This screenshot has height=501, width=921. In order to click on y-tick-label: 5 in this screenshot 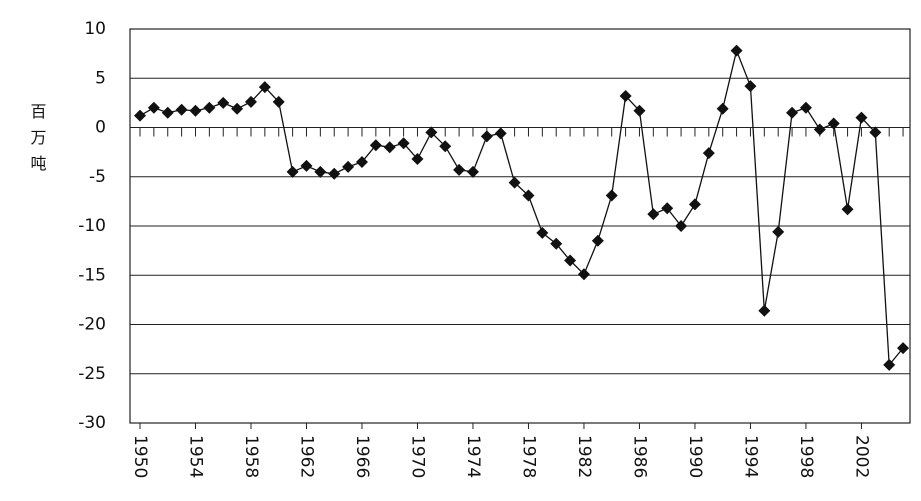, I will do `click(100, 78)`.